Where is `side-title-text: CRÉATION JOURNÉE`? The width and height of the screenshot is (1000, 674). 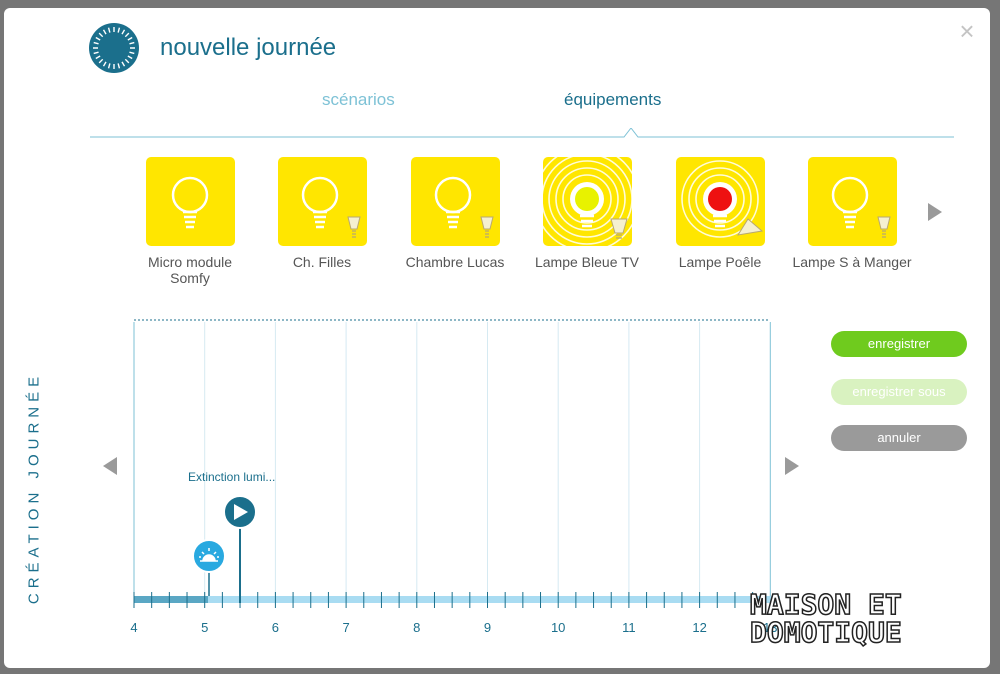 side-title-text: CRÉATION JOURNÉE is located at coordinates (34, 488).